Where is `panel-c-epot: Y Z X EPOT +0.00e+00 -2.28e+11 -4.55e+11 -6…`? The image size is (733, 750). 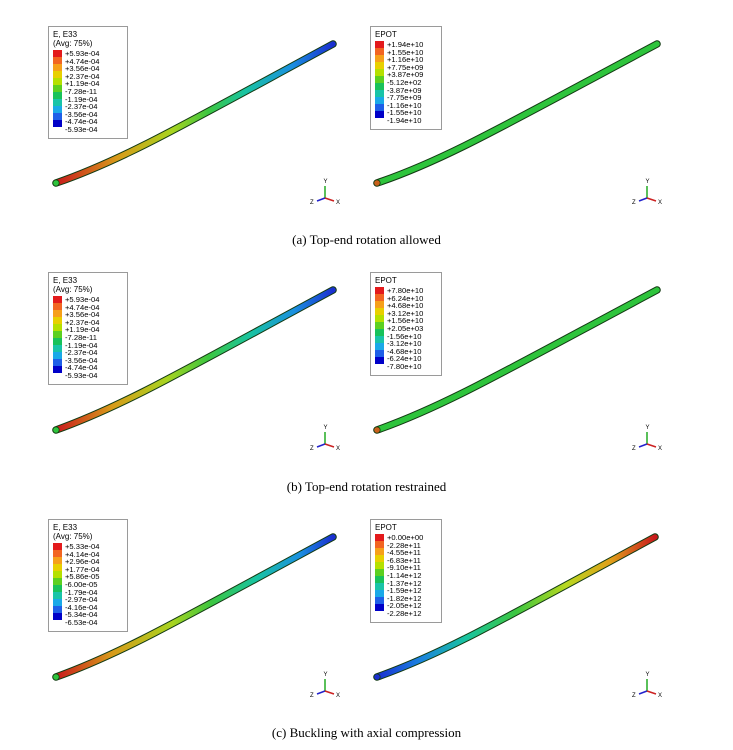
panel-c-epot: Y Z X EPOT +0.00e+00 -2.28e+11 -4.55e+11 -6… is located at coordinates (515, 611).